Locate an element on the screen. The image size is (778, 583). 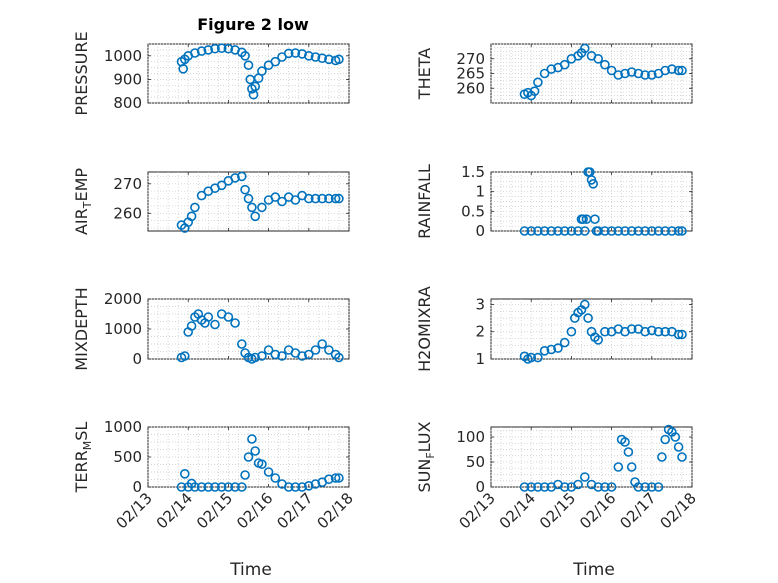
y-tick-label: 1 is located at coordinates (480, 359).